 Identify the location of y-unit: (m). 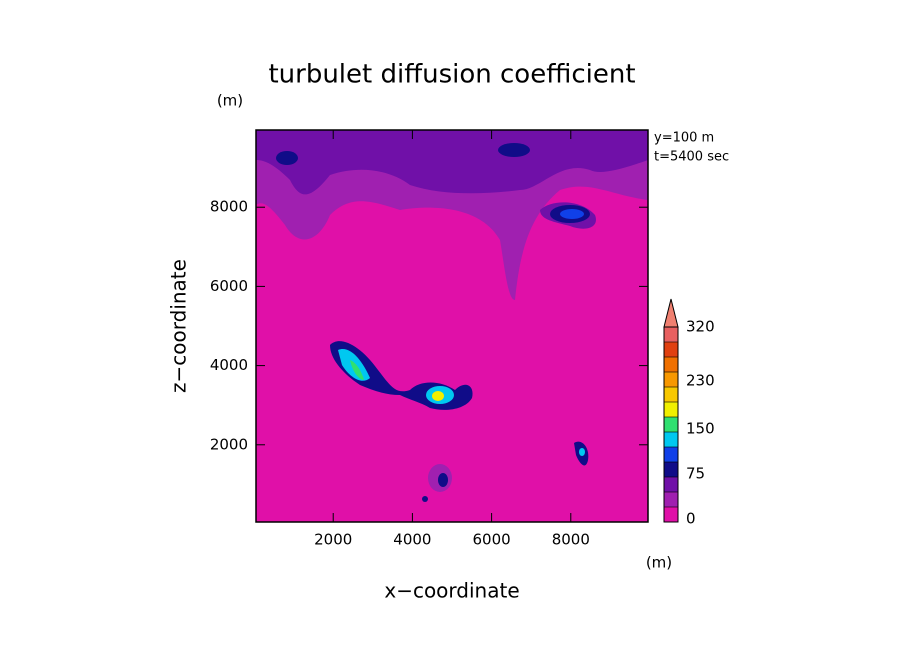
(230, 101).